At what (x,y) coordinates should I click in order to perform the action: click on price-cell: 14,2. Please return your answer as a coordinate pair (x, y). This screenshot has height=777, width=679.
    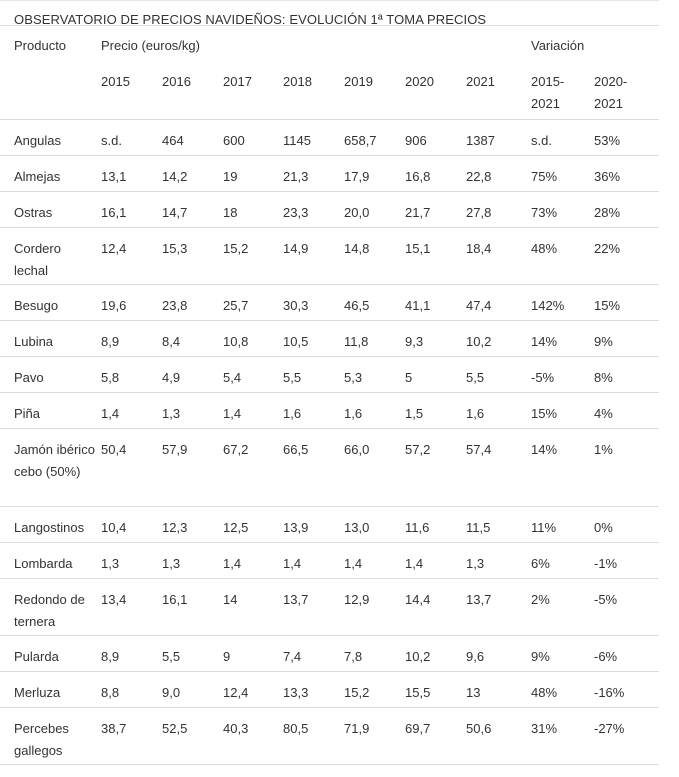
    Looking at the image, I should click on (192, 173).